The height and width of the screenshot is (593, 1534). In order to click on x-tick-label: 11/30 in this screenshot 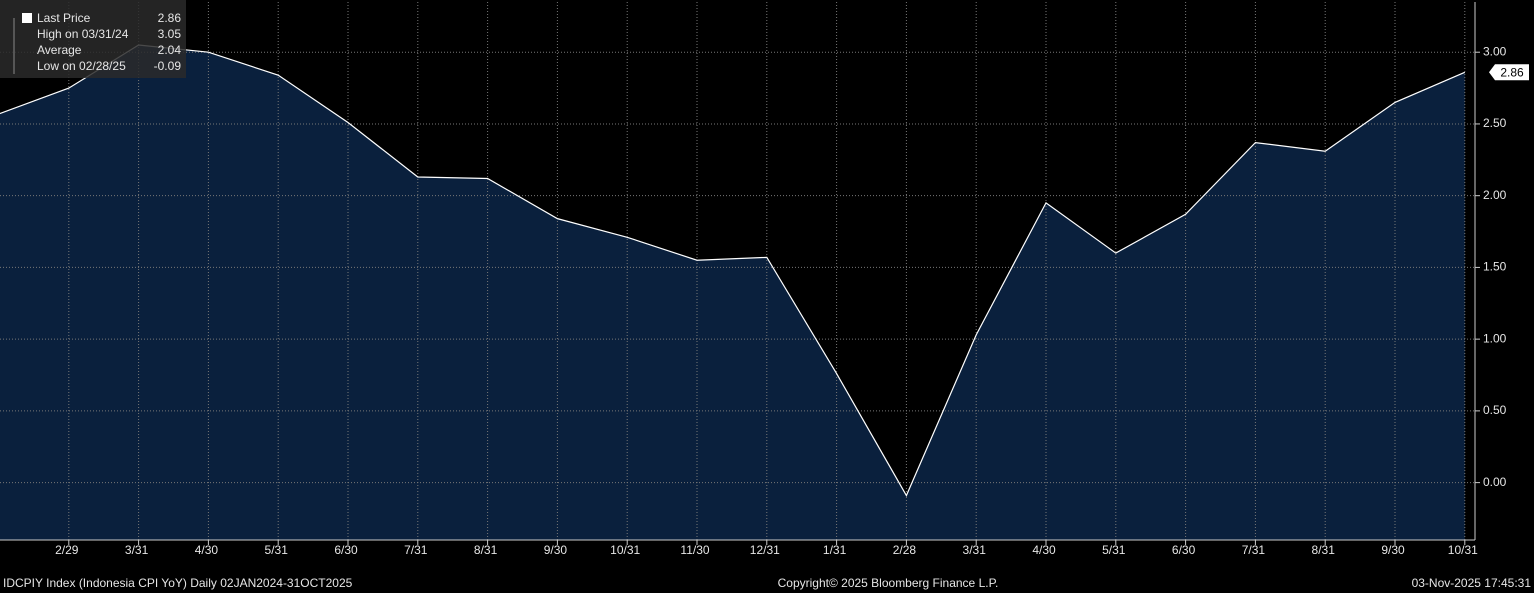, I will do `click(694, 550)`.